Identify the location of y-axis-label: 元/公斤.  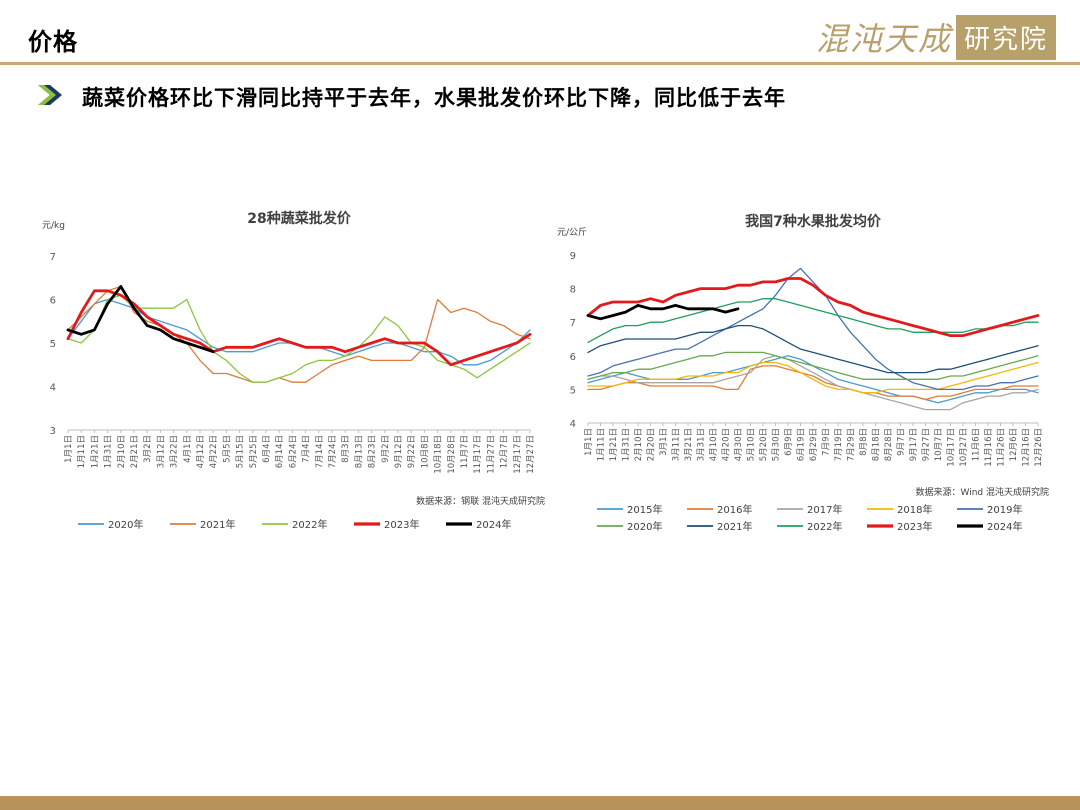
(572, 232).